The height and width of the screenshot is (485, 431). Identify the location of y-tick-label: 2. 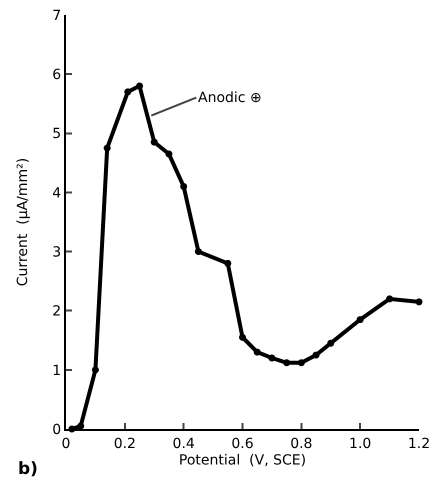
(57, 312).